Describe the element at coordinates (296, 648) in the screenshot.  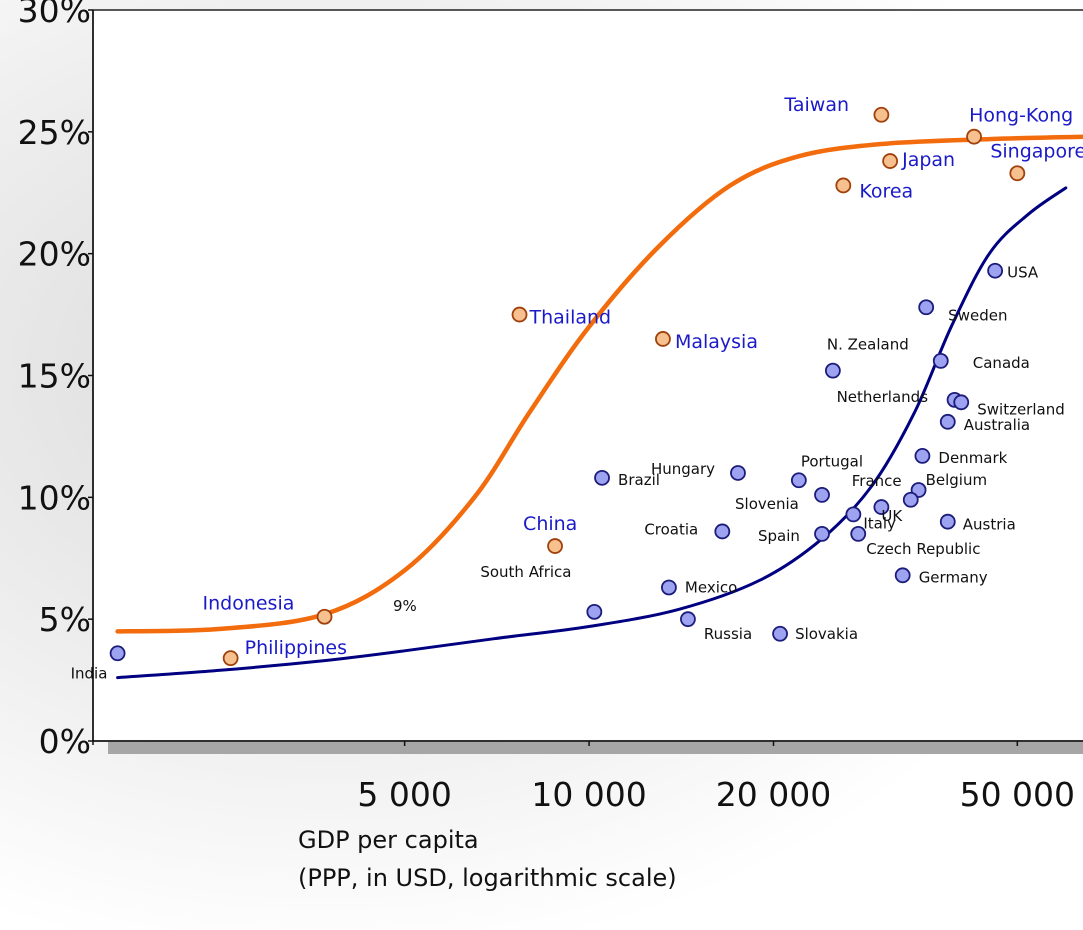
I see `asia-point-label: Philippines` at that location.